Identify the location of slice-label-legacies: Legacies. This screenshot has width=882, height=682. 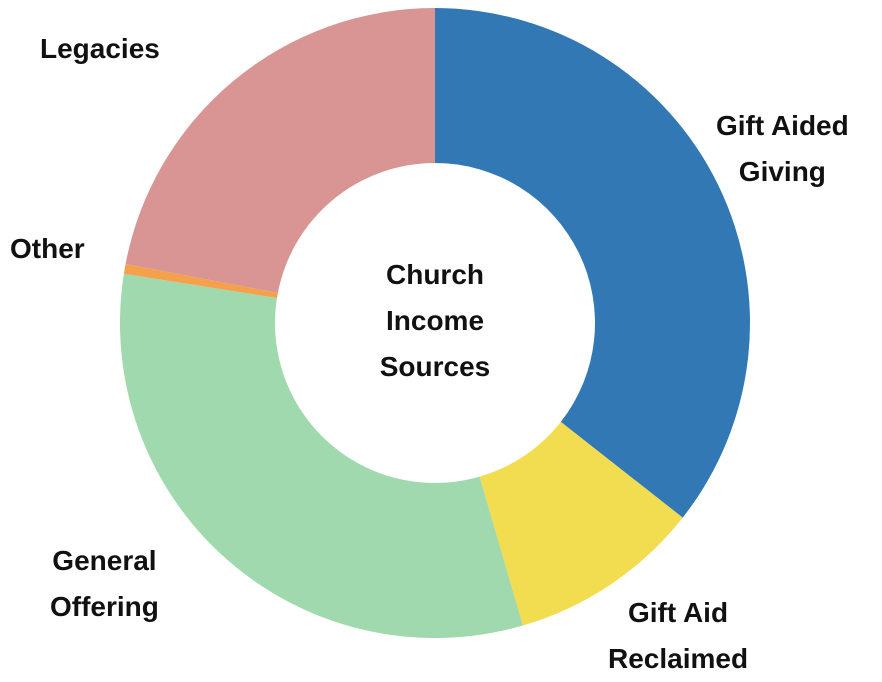
(100, 48).